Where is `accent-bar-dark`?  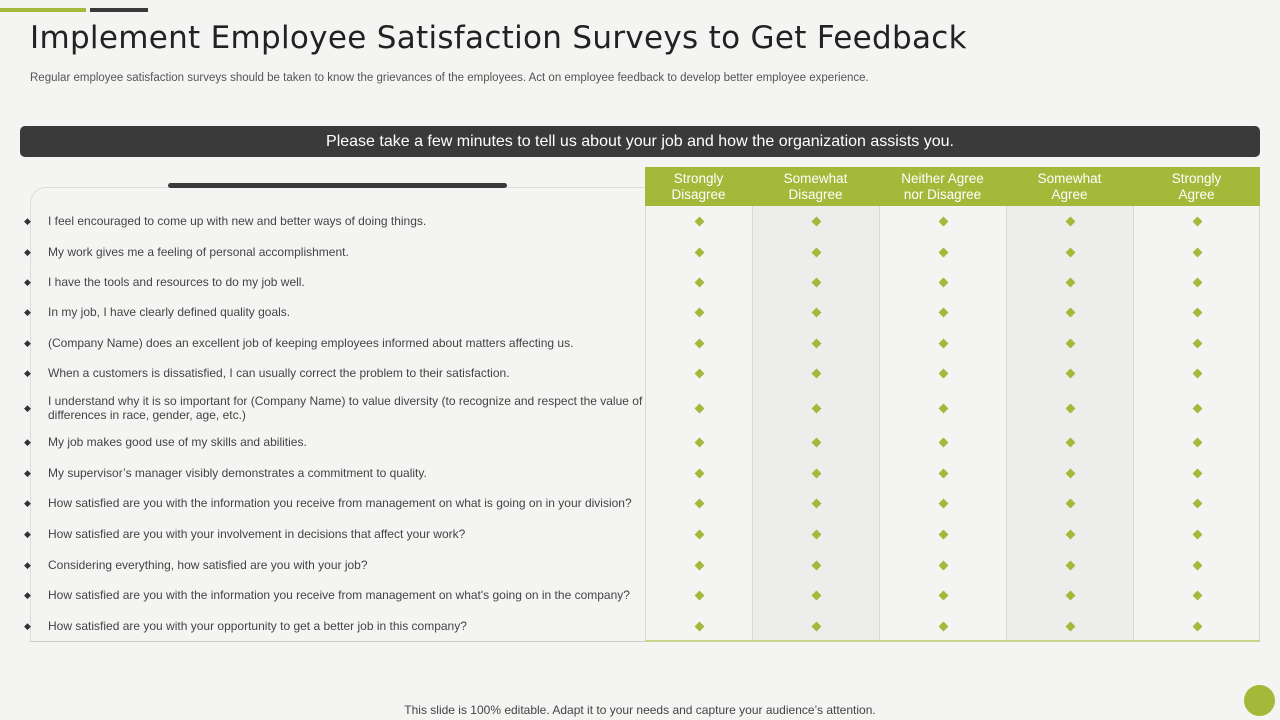 accent-bar-dark is located at coordinates (119, 10).